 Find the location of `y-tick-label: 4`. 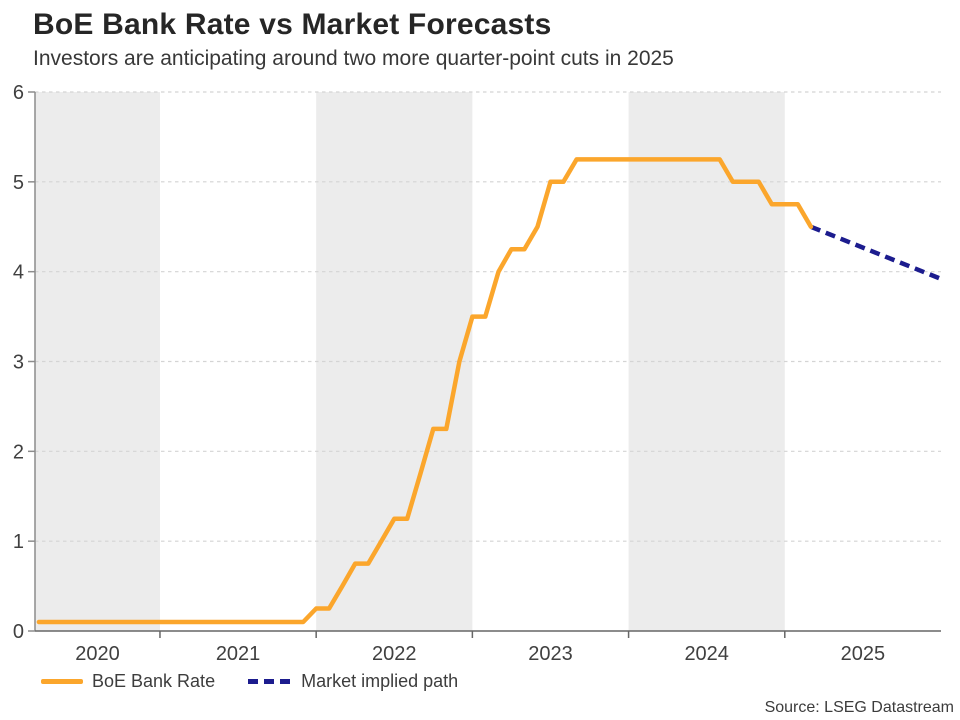

y-tick-label: 4 is located at coordinates (18, 273).